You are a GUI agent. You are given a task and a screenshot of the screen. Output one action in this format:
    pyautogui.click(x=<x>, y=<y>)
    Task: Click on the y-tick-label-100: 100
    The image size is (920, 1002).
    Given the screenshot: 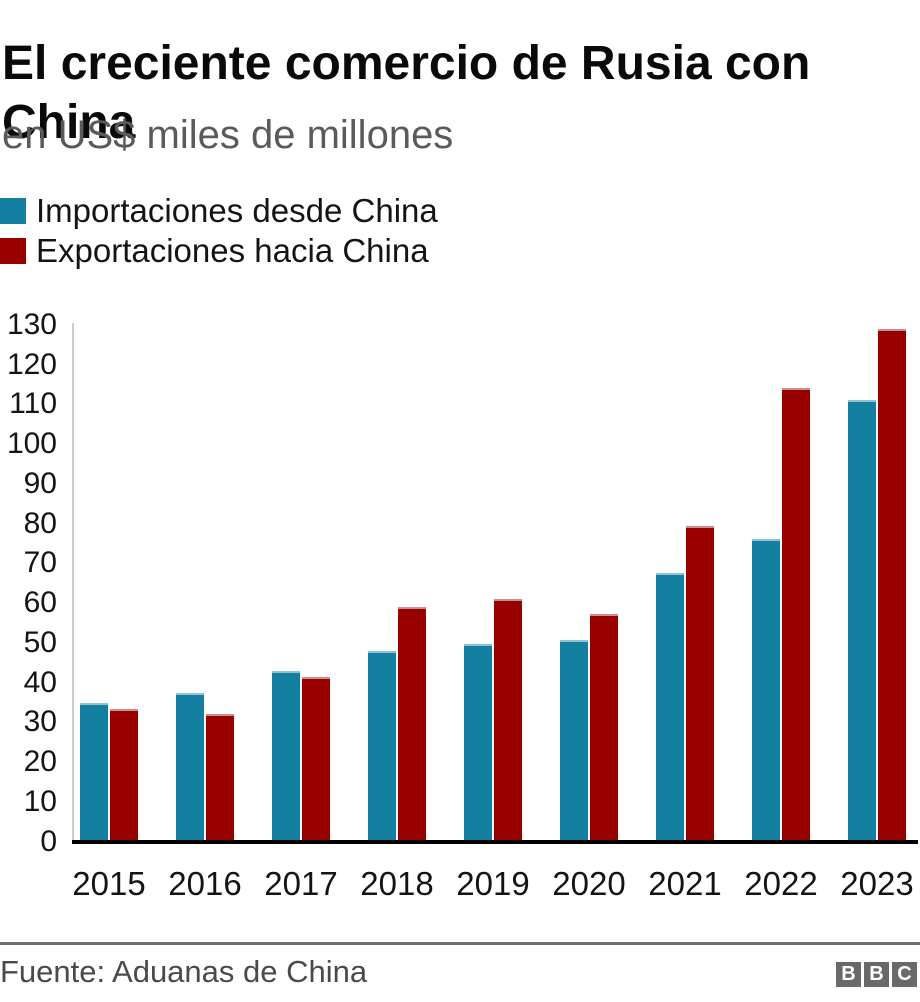 What is the action you would take?
    pyautogui.click(x=31, y=444)
    